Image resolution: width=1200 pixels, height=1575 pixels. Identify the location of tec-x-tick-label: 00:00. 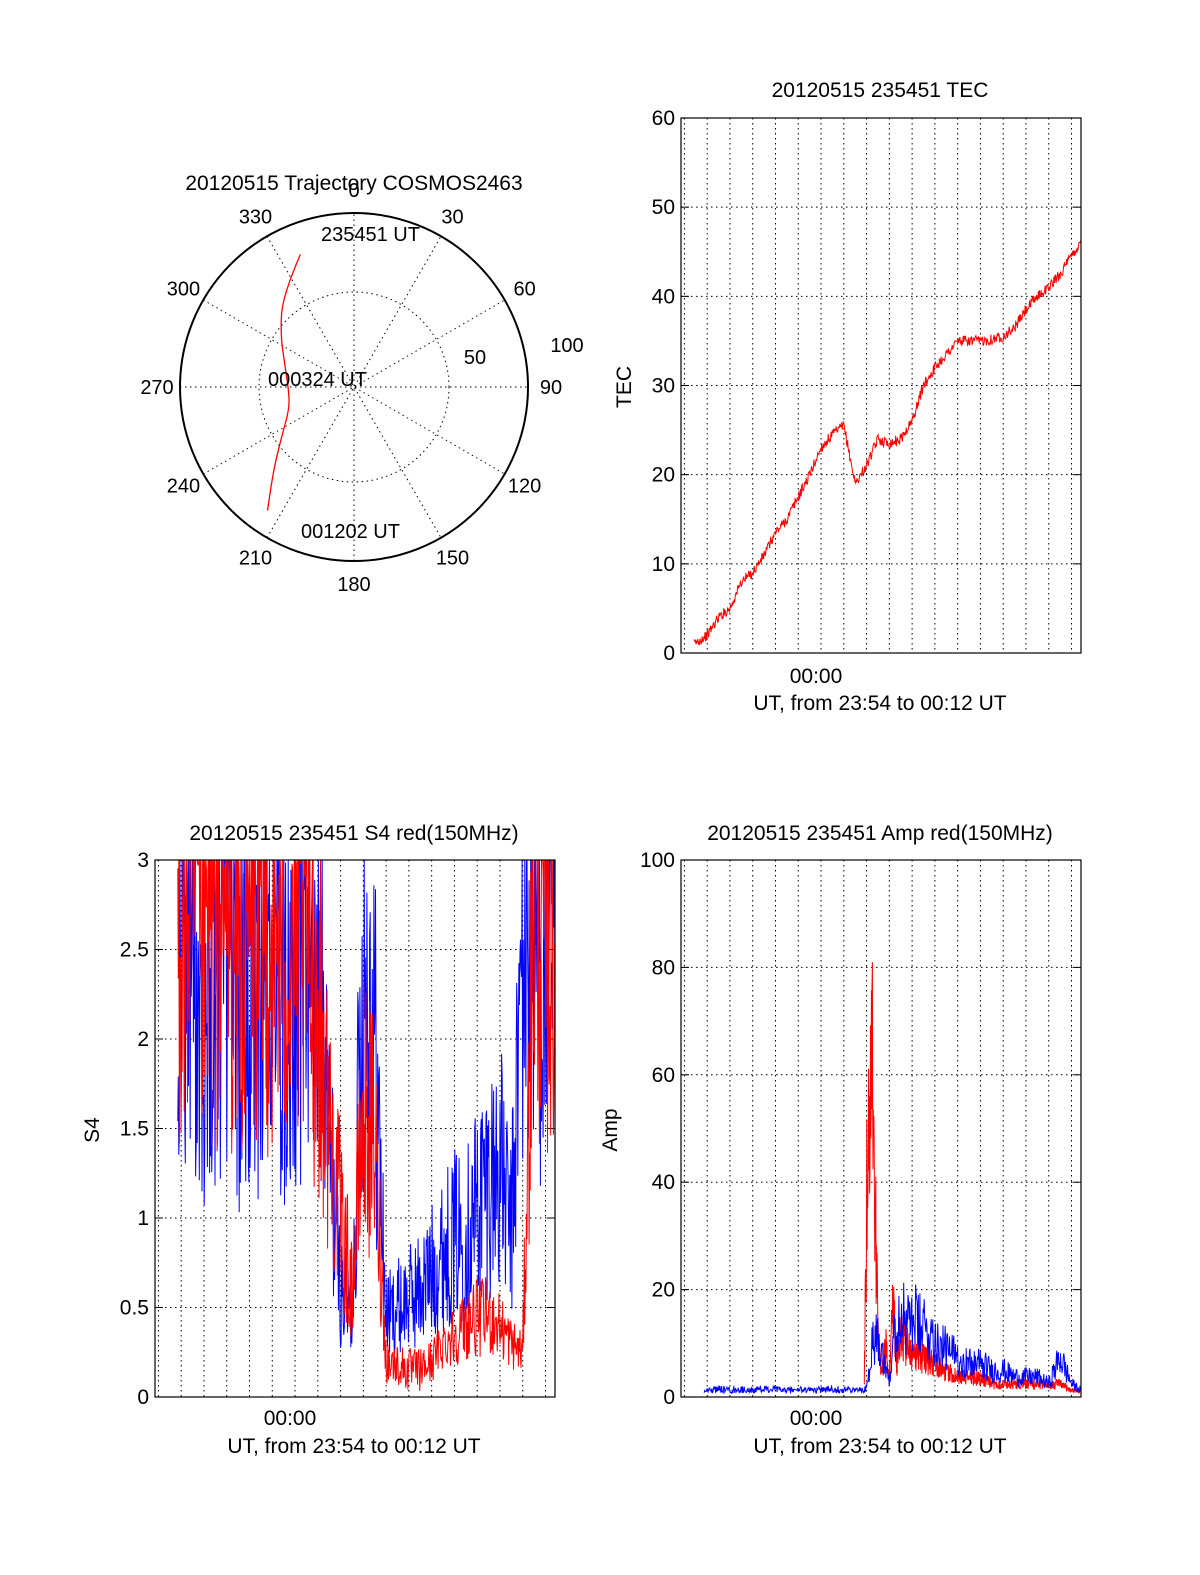
(816, 676).